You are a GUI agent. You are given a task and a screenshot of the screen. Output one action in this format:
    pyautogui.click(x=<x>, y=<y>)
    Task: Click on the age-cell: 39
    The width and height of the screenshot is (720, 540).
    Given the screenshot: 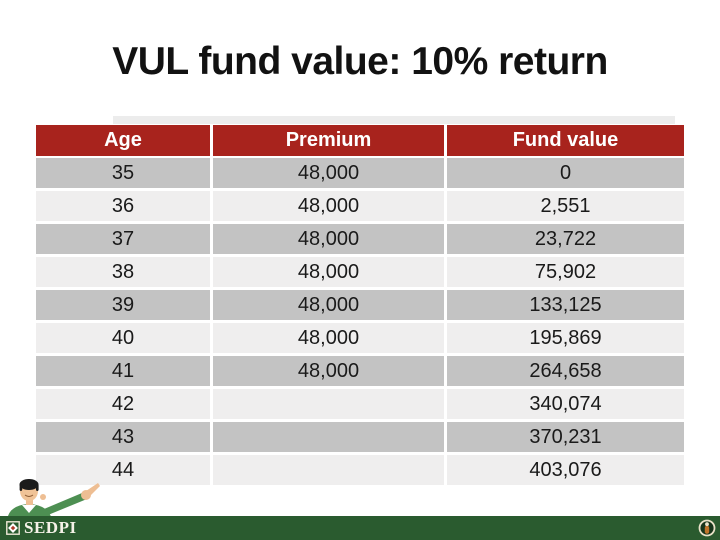 What is the action you would take?
    pyautogui.click(x=123, y=305)
    